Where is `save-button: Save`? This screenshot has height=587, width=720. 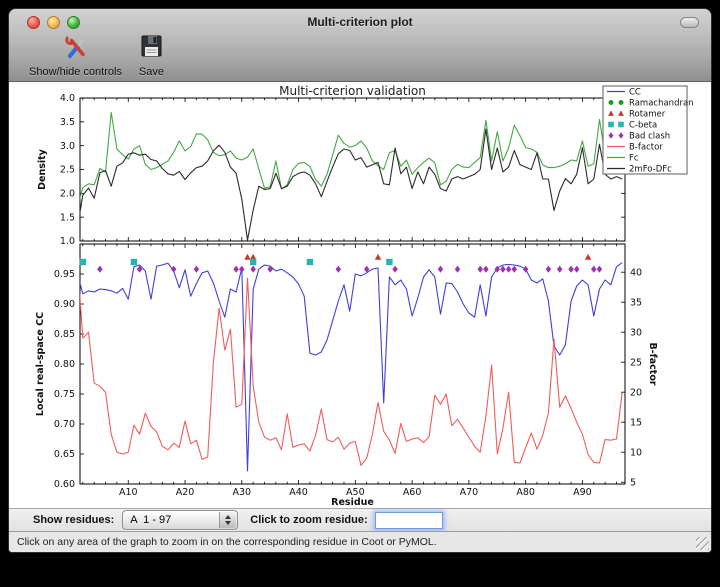
save-button: Save is located at coordinates (151, 55).